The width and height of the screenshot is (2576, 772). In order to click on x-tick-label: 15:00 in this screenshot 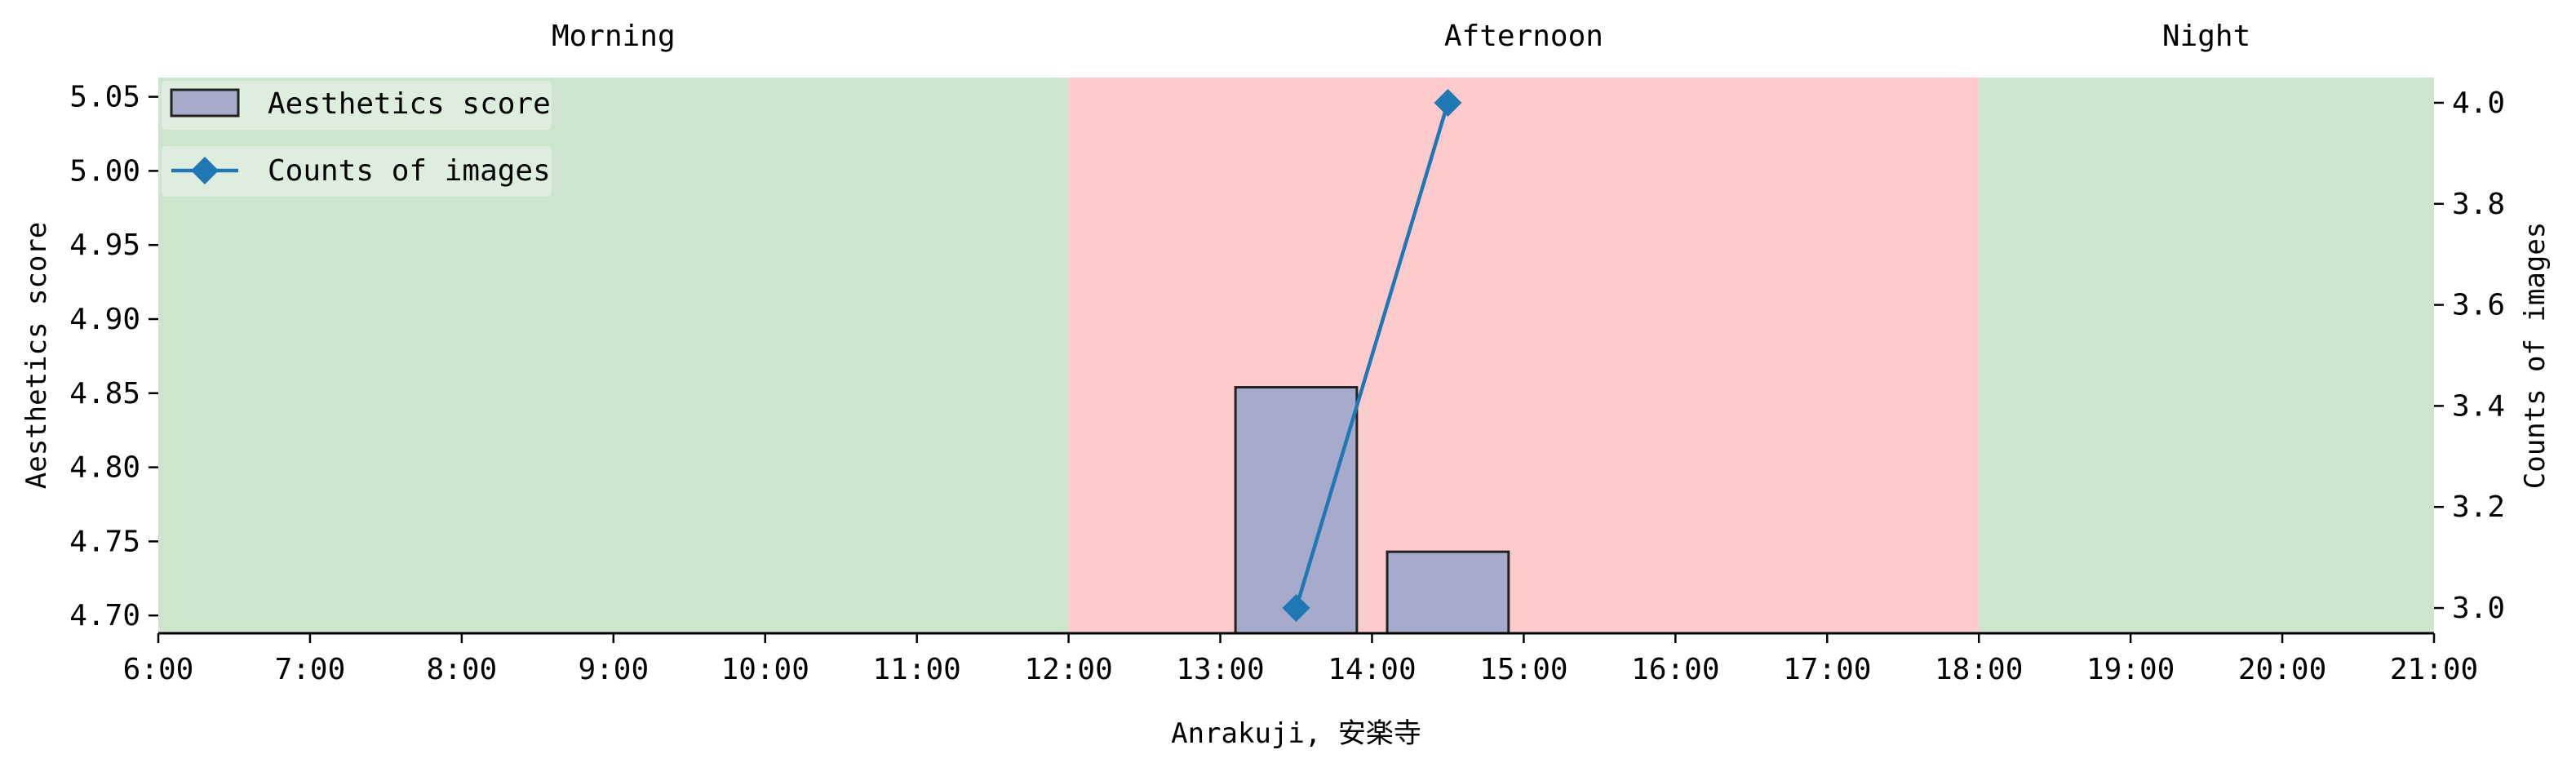, I will do `click(1523, 669)`.